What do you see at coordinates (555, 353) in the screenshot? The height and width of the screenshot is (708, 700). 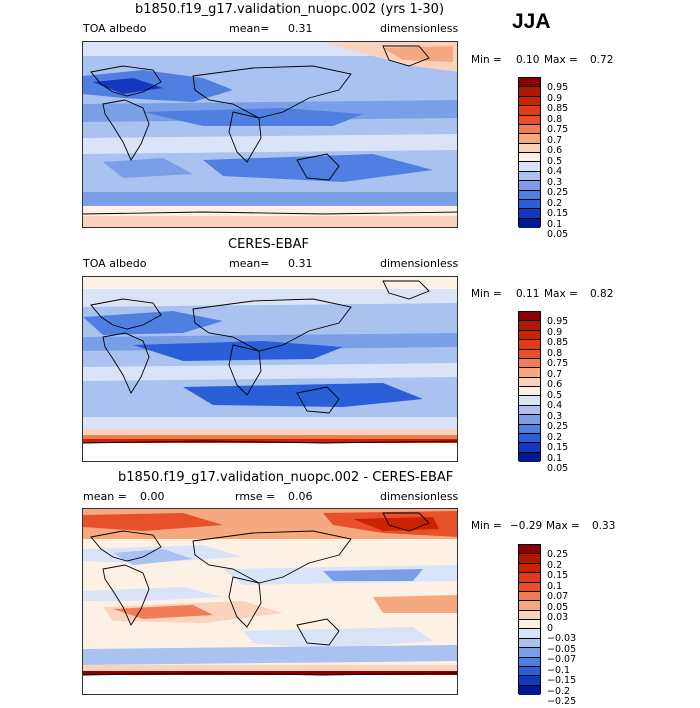 I see `colorbar-label: 0.8` at bounding box center [555, 353].